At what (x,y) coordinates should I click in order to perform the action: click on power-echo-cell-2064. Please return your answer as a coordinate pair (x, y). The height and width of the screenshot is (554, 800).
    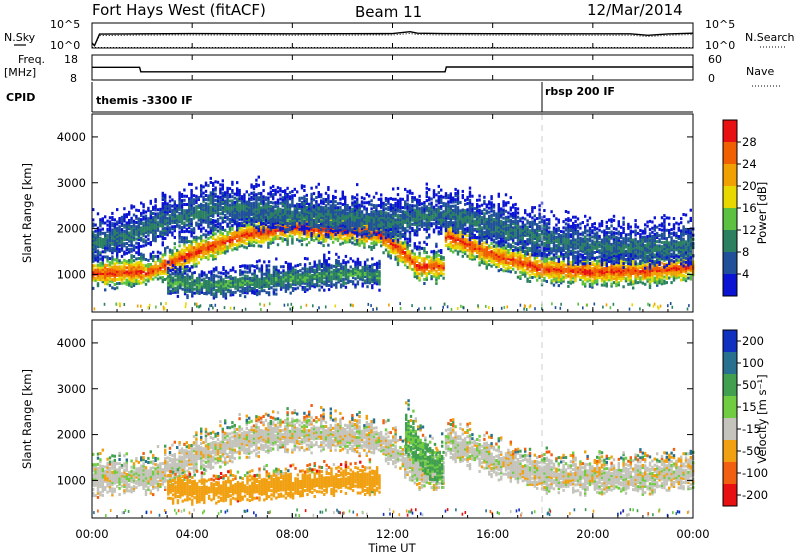
    Looking at the image, I should click on (510, 263).